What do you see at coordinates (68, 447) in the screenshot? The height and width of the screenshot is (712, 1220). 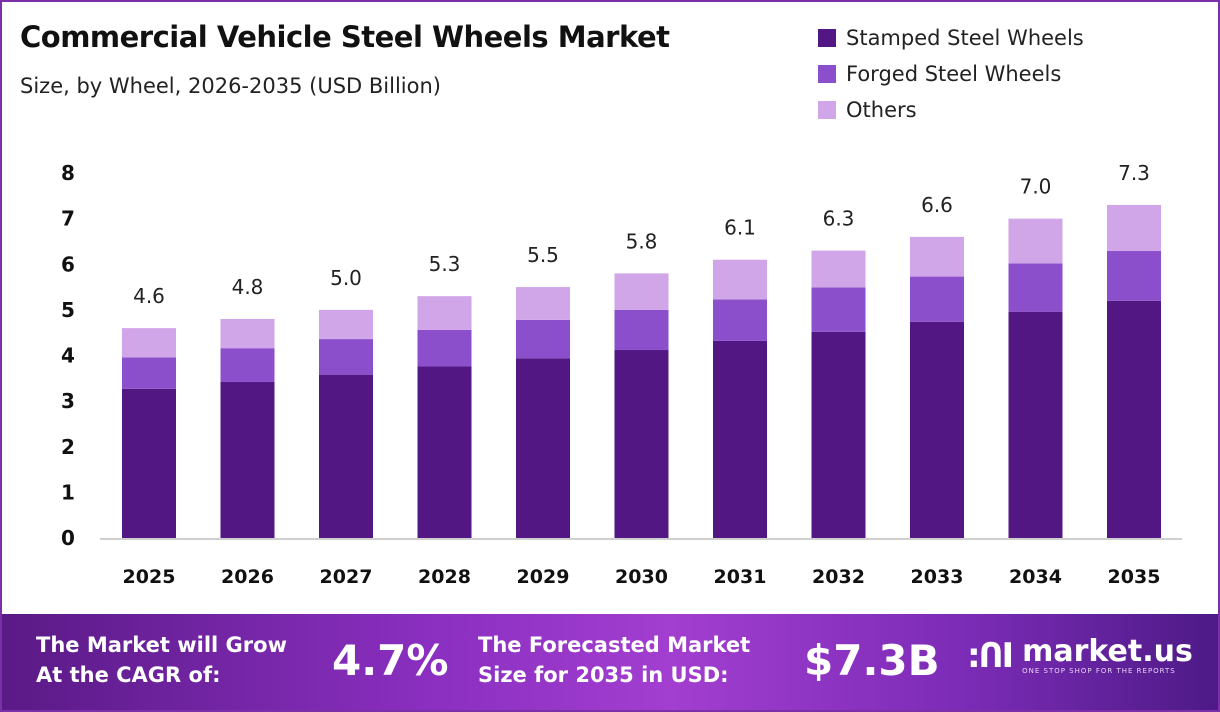 I see `y-tick-label: 2` at bounding box center [68, 447].